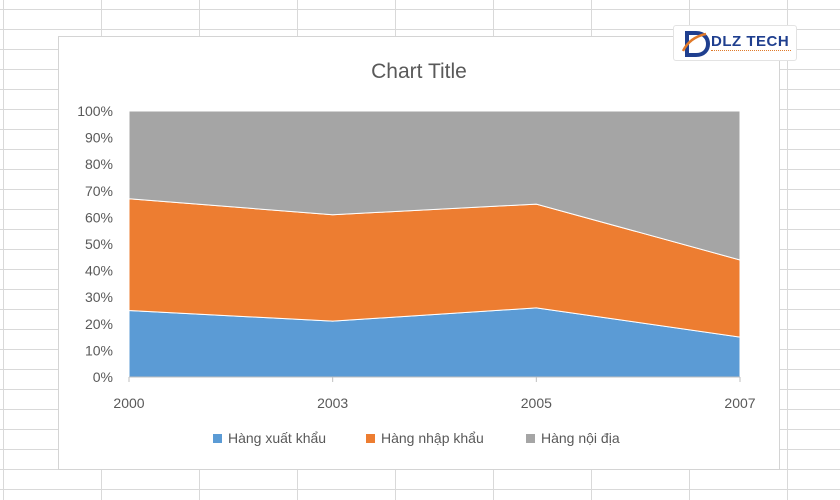  What do you see at coordinates (99, 297) in the screenshot?
I see `y-tick-label: 30%` at bounding box center [99, 297].